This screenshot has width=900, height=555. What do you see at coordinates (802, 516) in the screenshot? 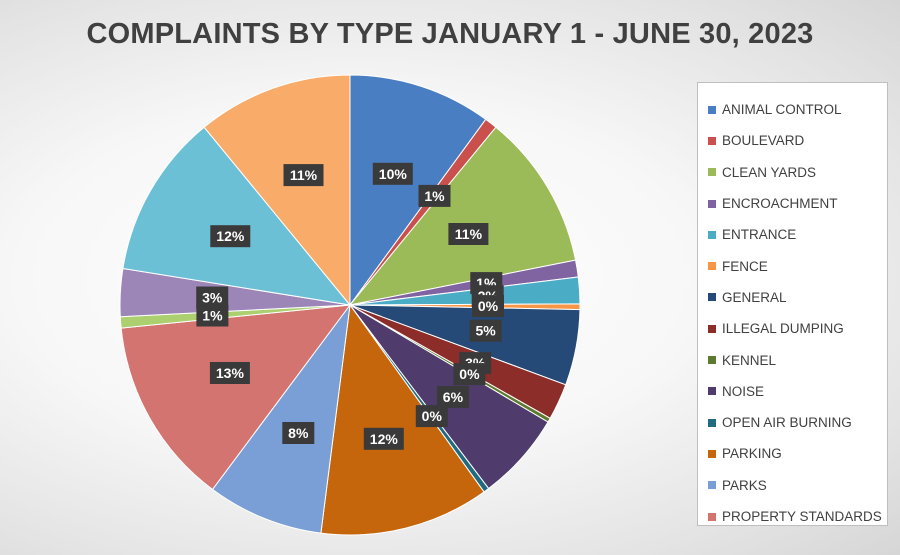
I see `legend-label: PROPERTY STANDARDS` at bounding box center [802, 516].